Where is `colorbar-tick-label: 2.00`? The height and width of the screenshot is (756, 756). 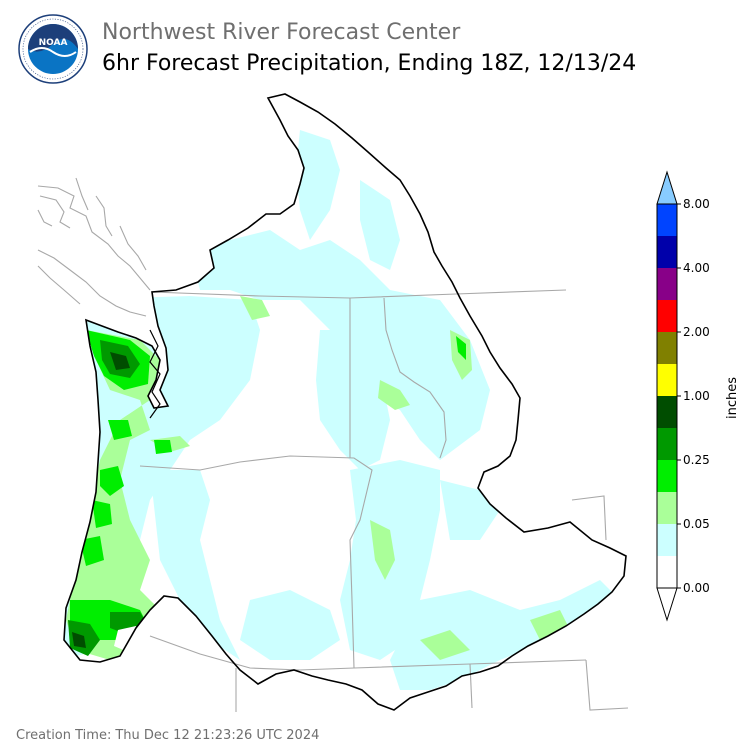
colorbar-tick-label: 2.00 is located at coordinates (696, 332).